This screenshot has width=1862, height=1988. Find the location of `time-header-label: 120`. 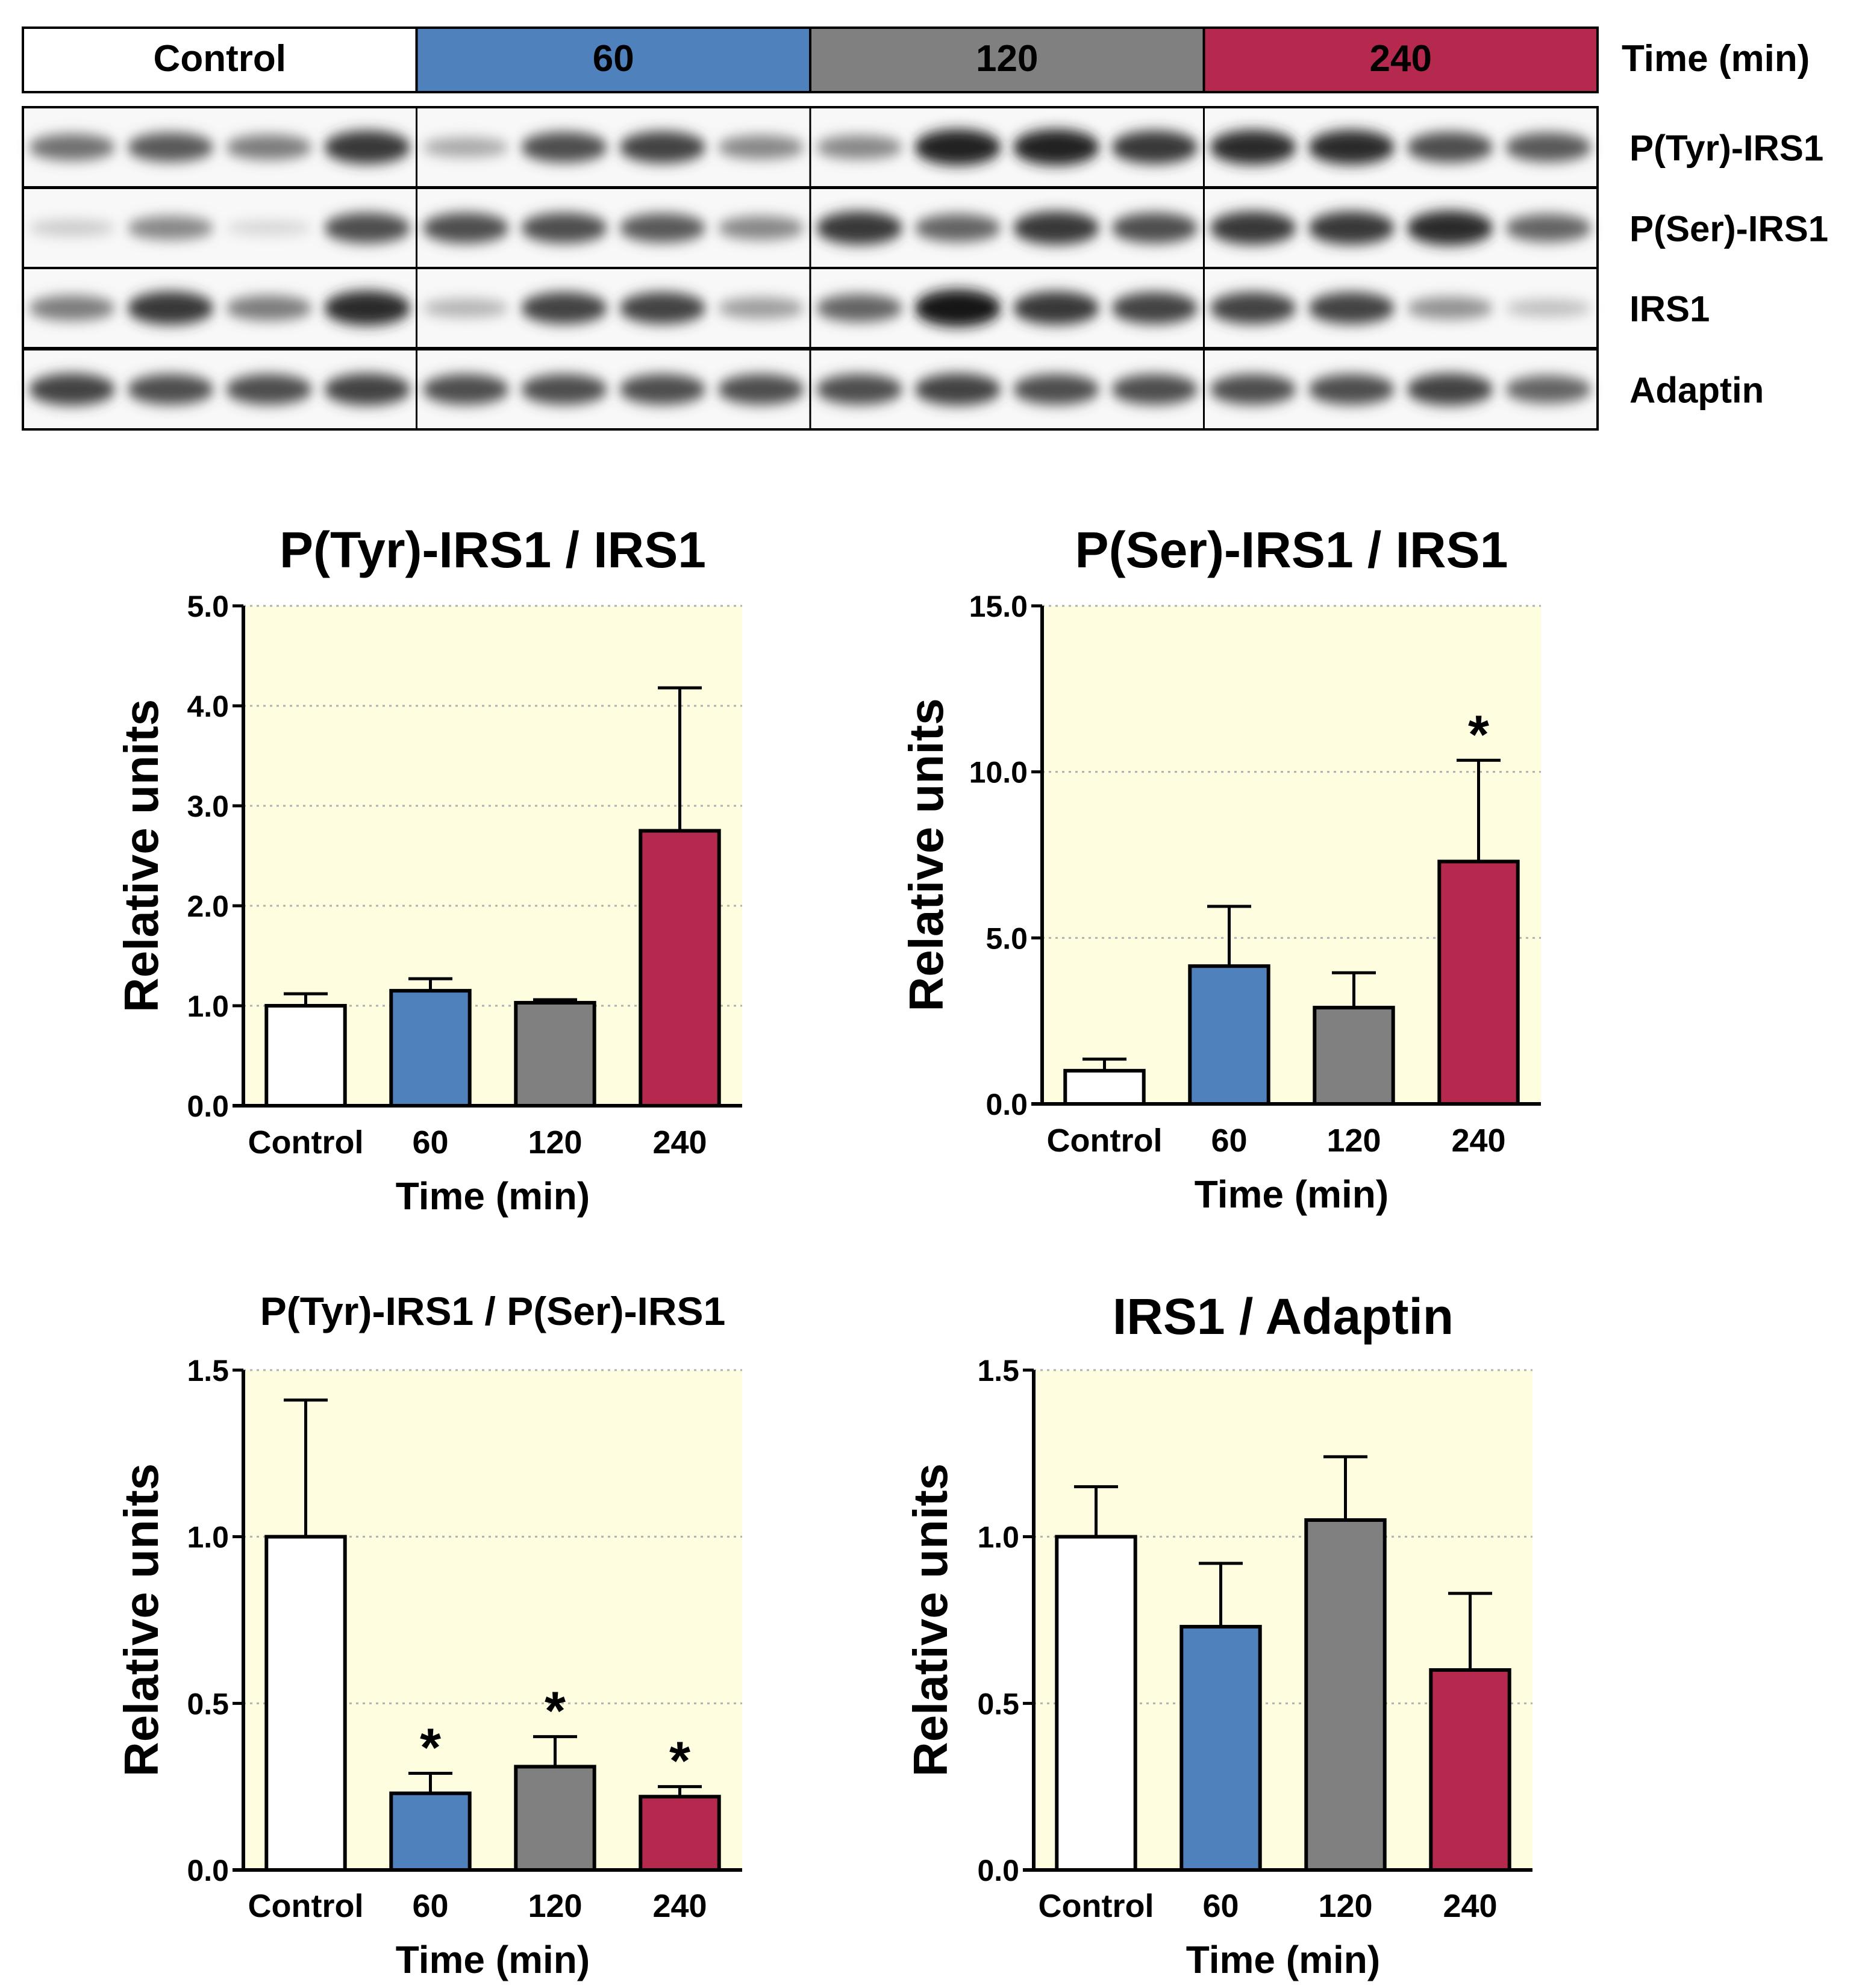

time-header-label: 120 is located at coordinates (1007, 58).